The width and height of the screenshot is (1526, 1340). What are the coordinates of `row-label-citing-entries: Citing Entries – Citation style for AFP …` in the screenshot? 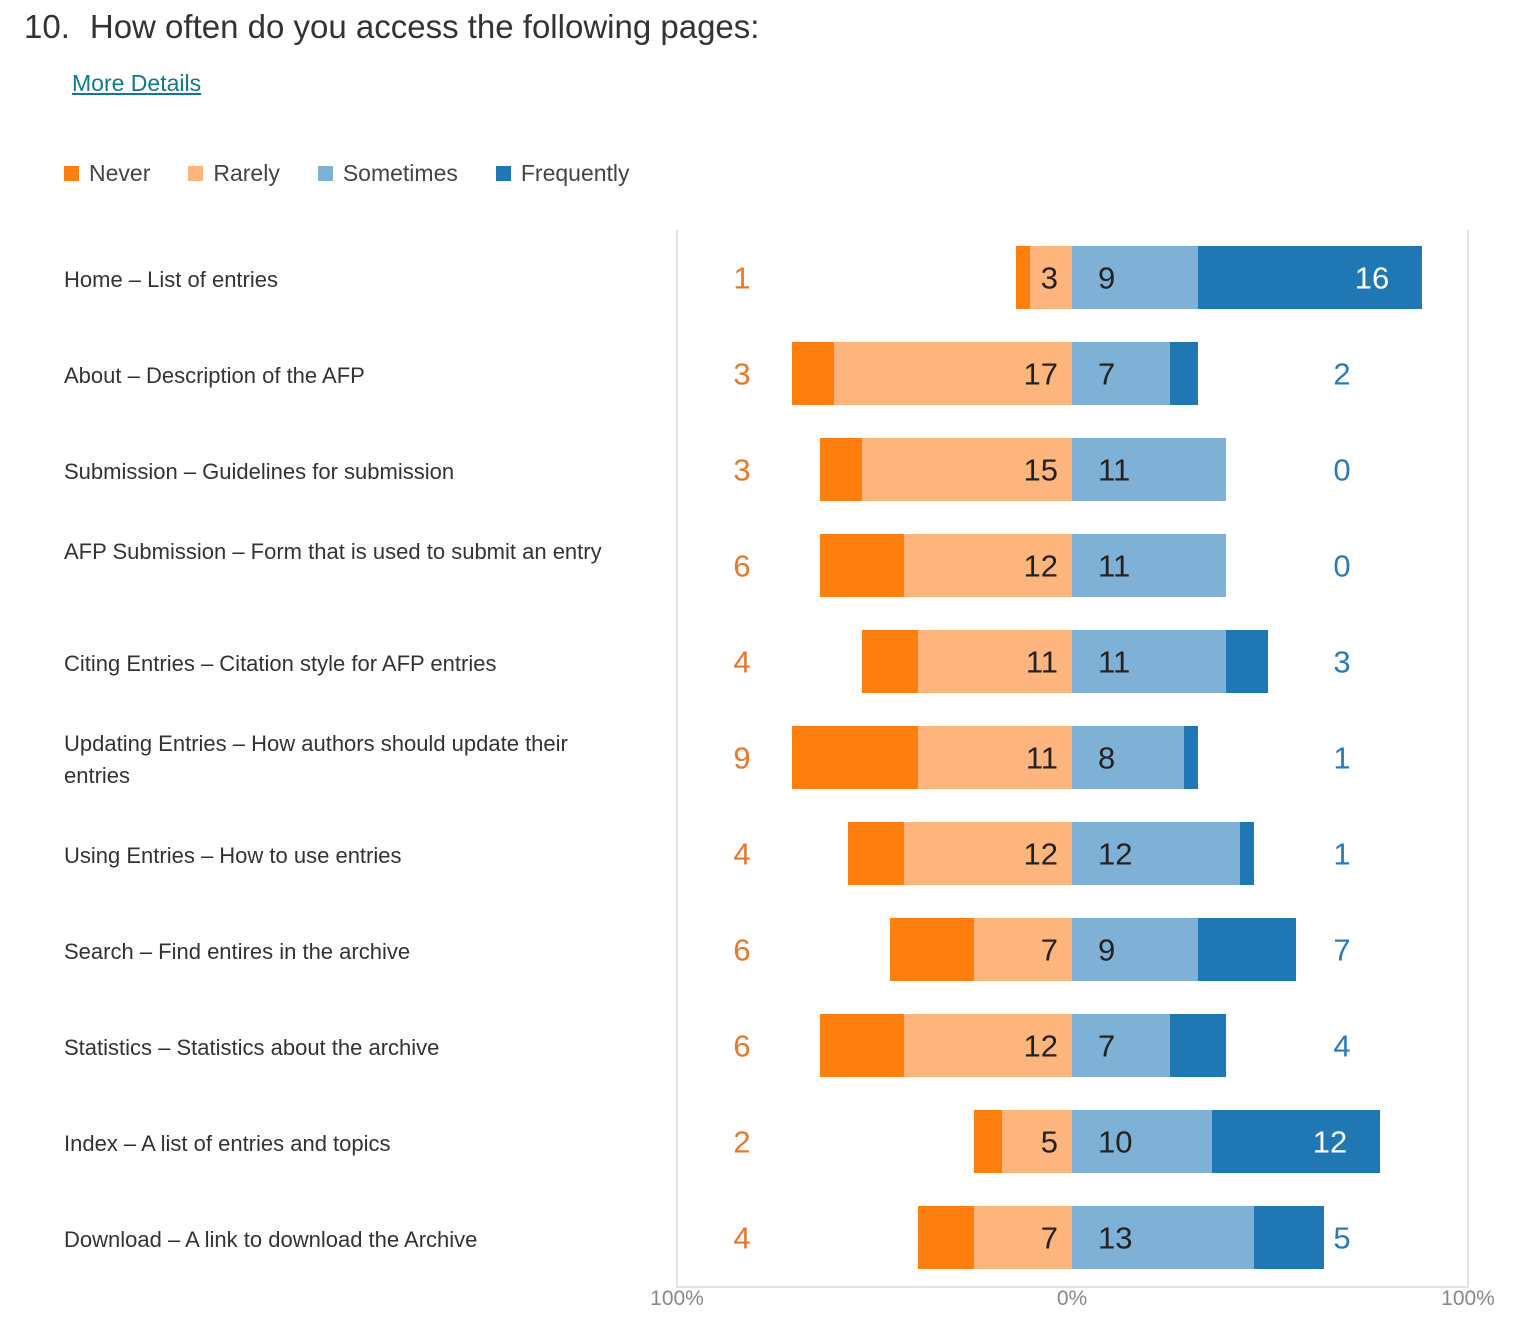 It's located at (280, 663).